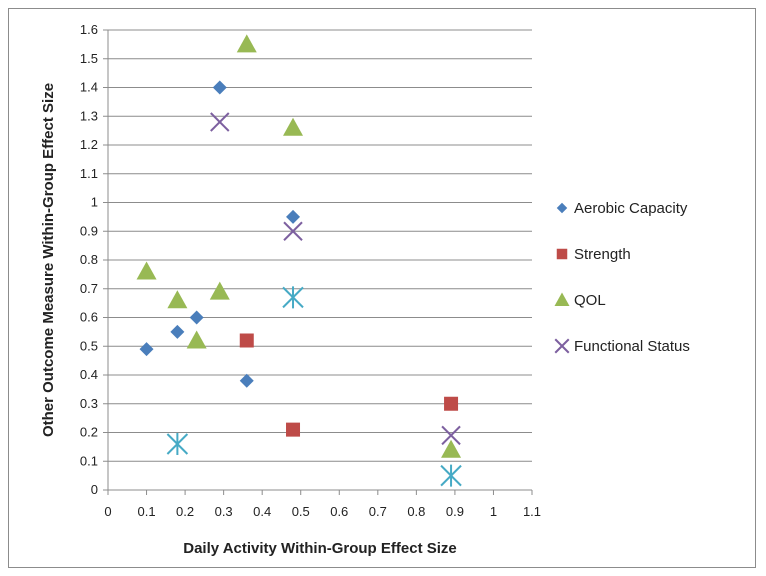 The width and height of the screenshot is (766, 576). Describe the element at coordinates (455, 511) in the screenshot. I see `x-tick-label: 0.9` at that location.